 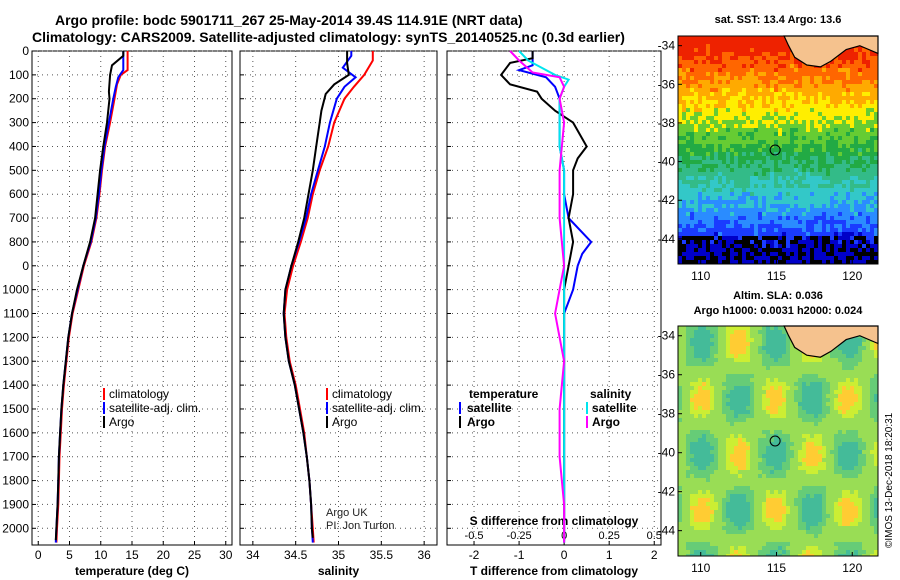 What do you see at coordinates (852, 276) in the screenshot?
I see `sst-map-xtick-label: 120` at bounding box center [852, 276].